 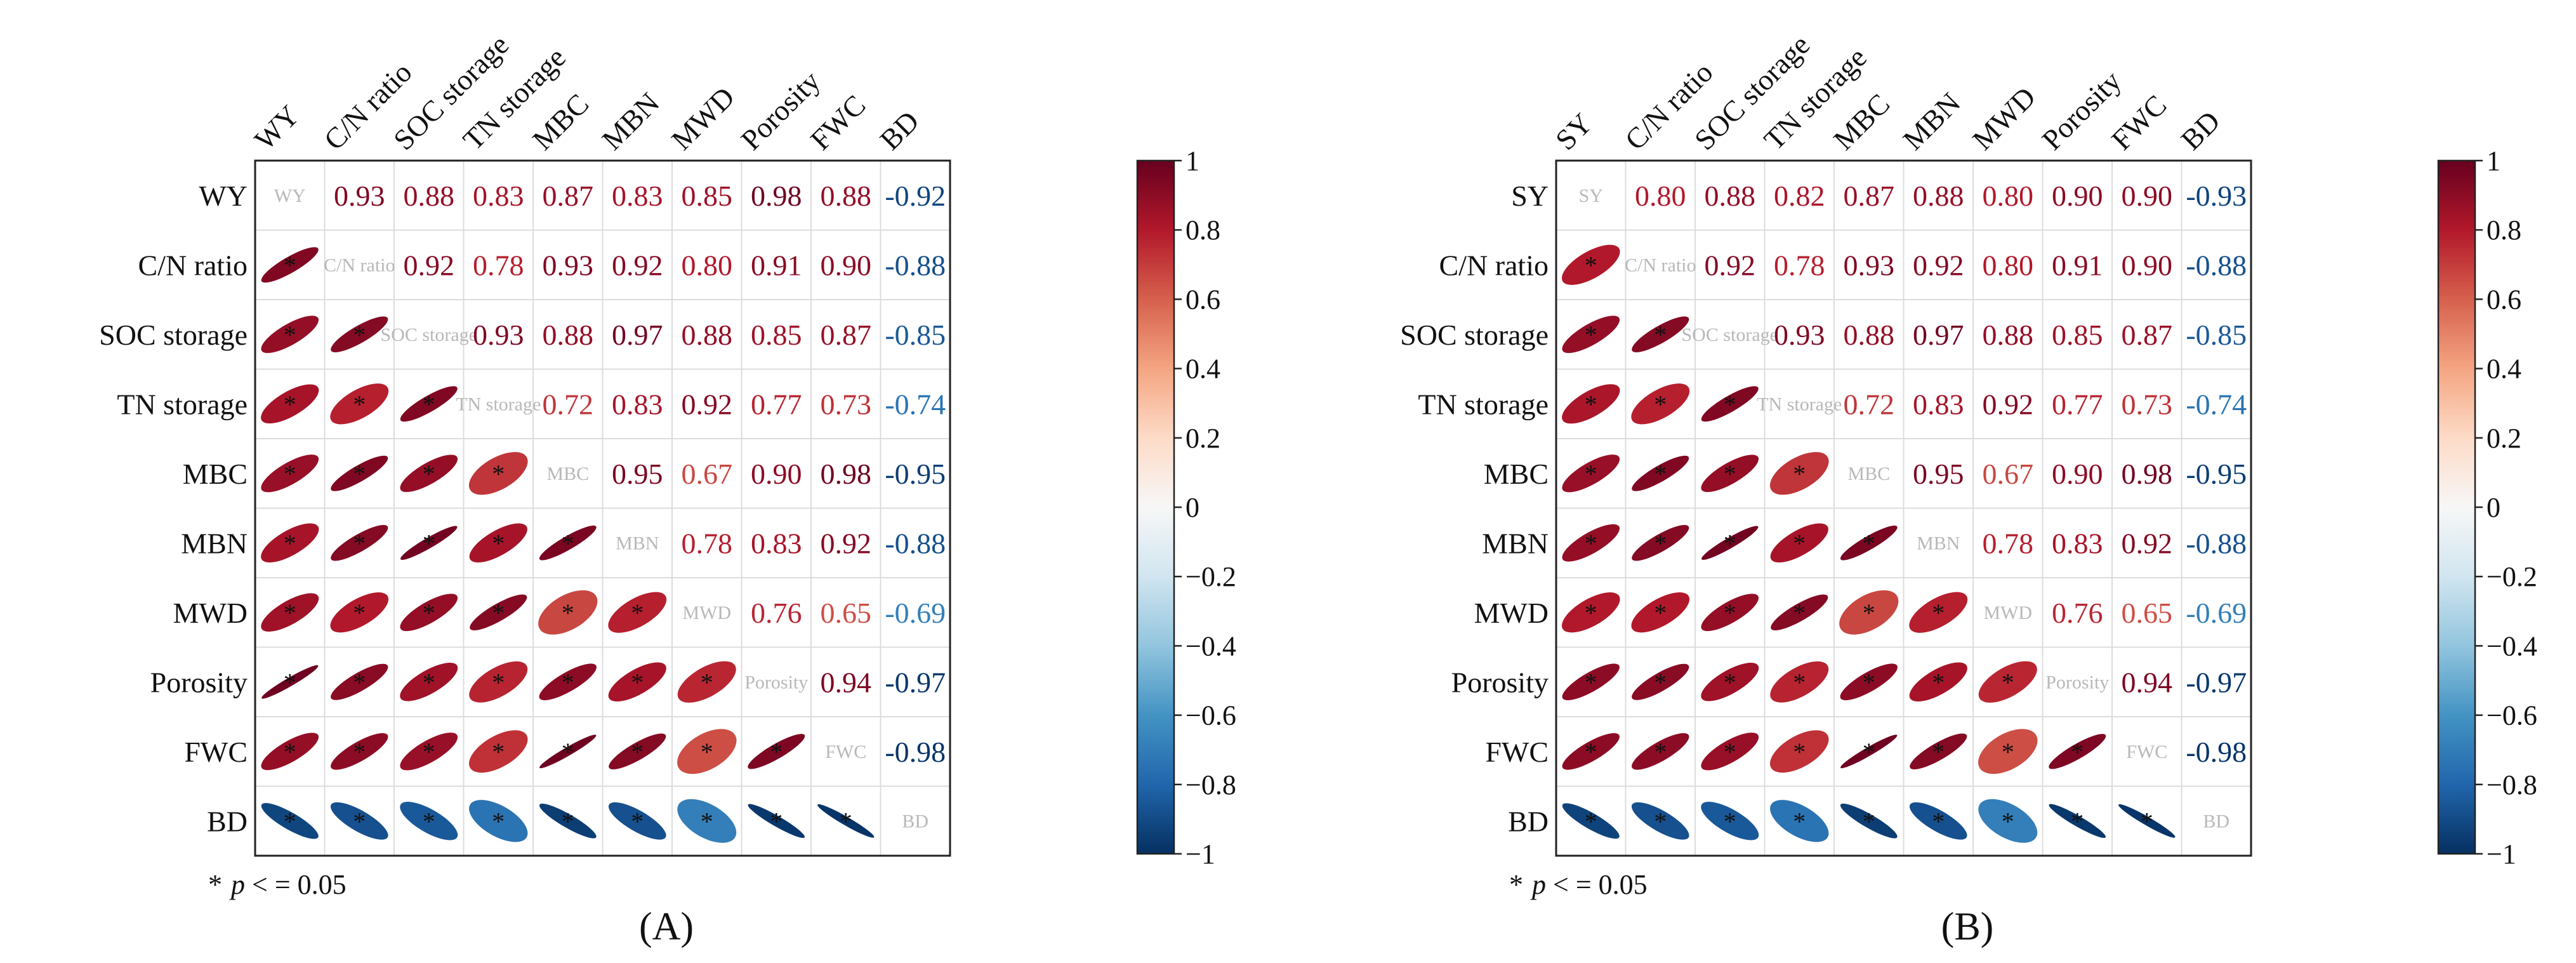 What do you see at coordinates (569, 404) in the screenshot?
I see `correlation-value: 0.72` at bounding box center [569, 404].